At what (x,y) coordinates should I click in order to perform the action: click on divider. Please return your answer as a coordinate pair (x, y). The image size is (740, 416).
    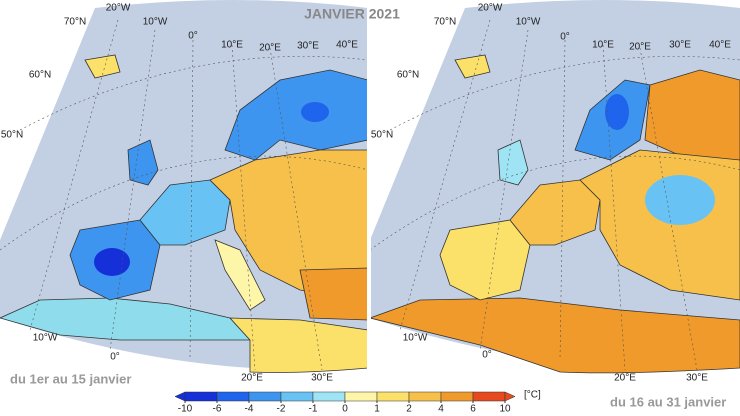
    Looking at the image, I should click on (369, 197).